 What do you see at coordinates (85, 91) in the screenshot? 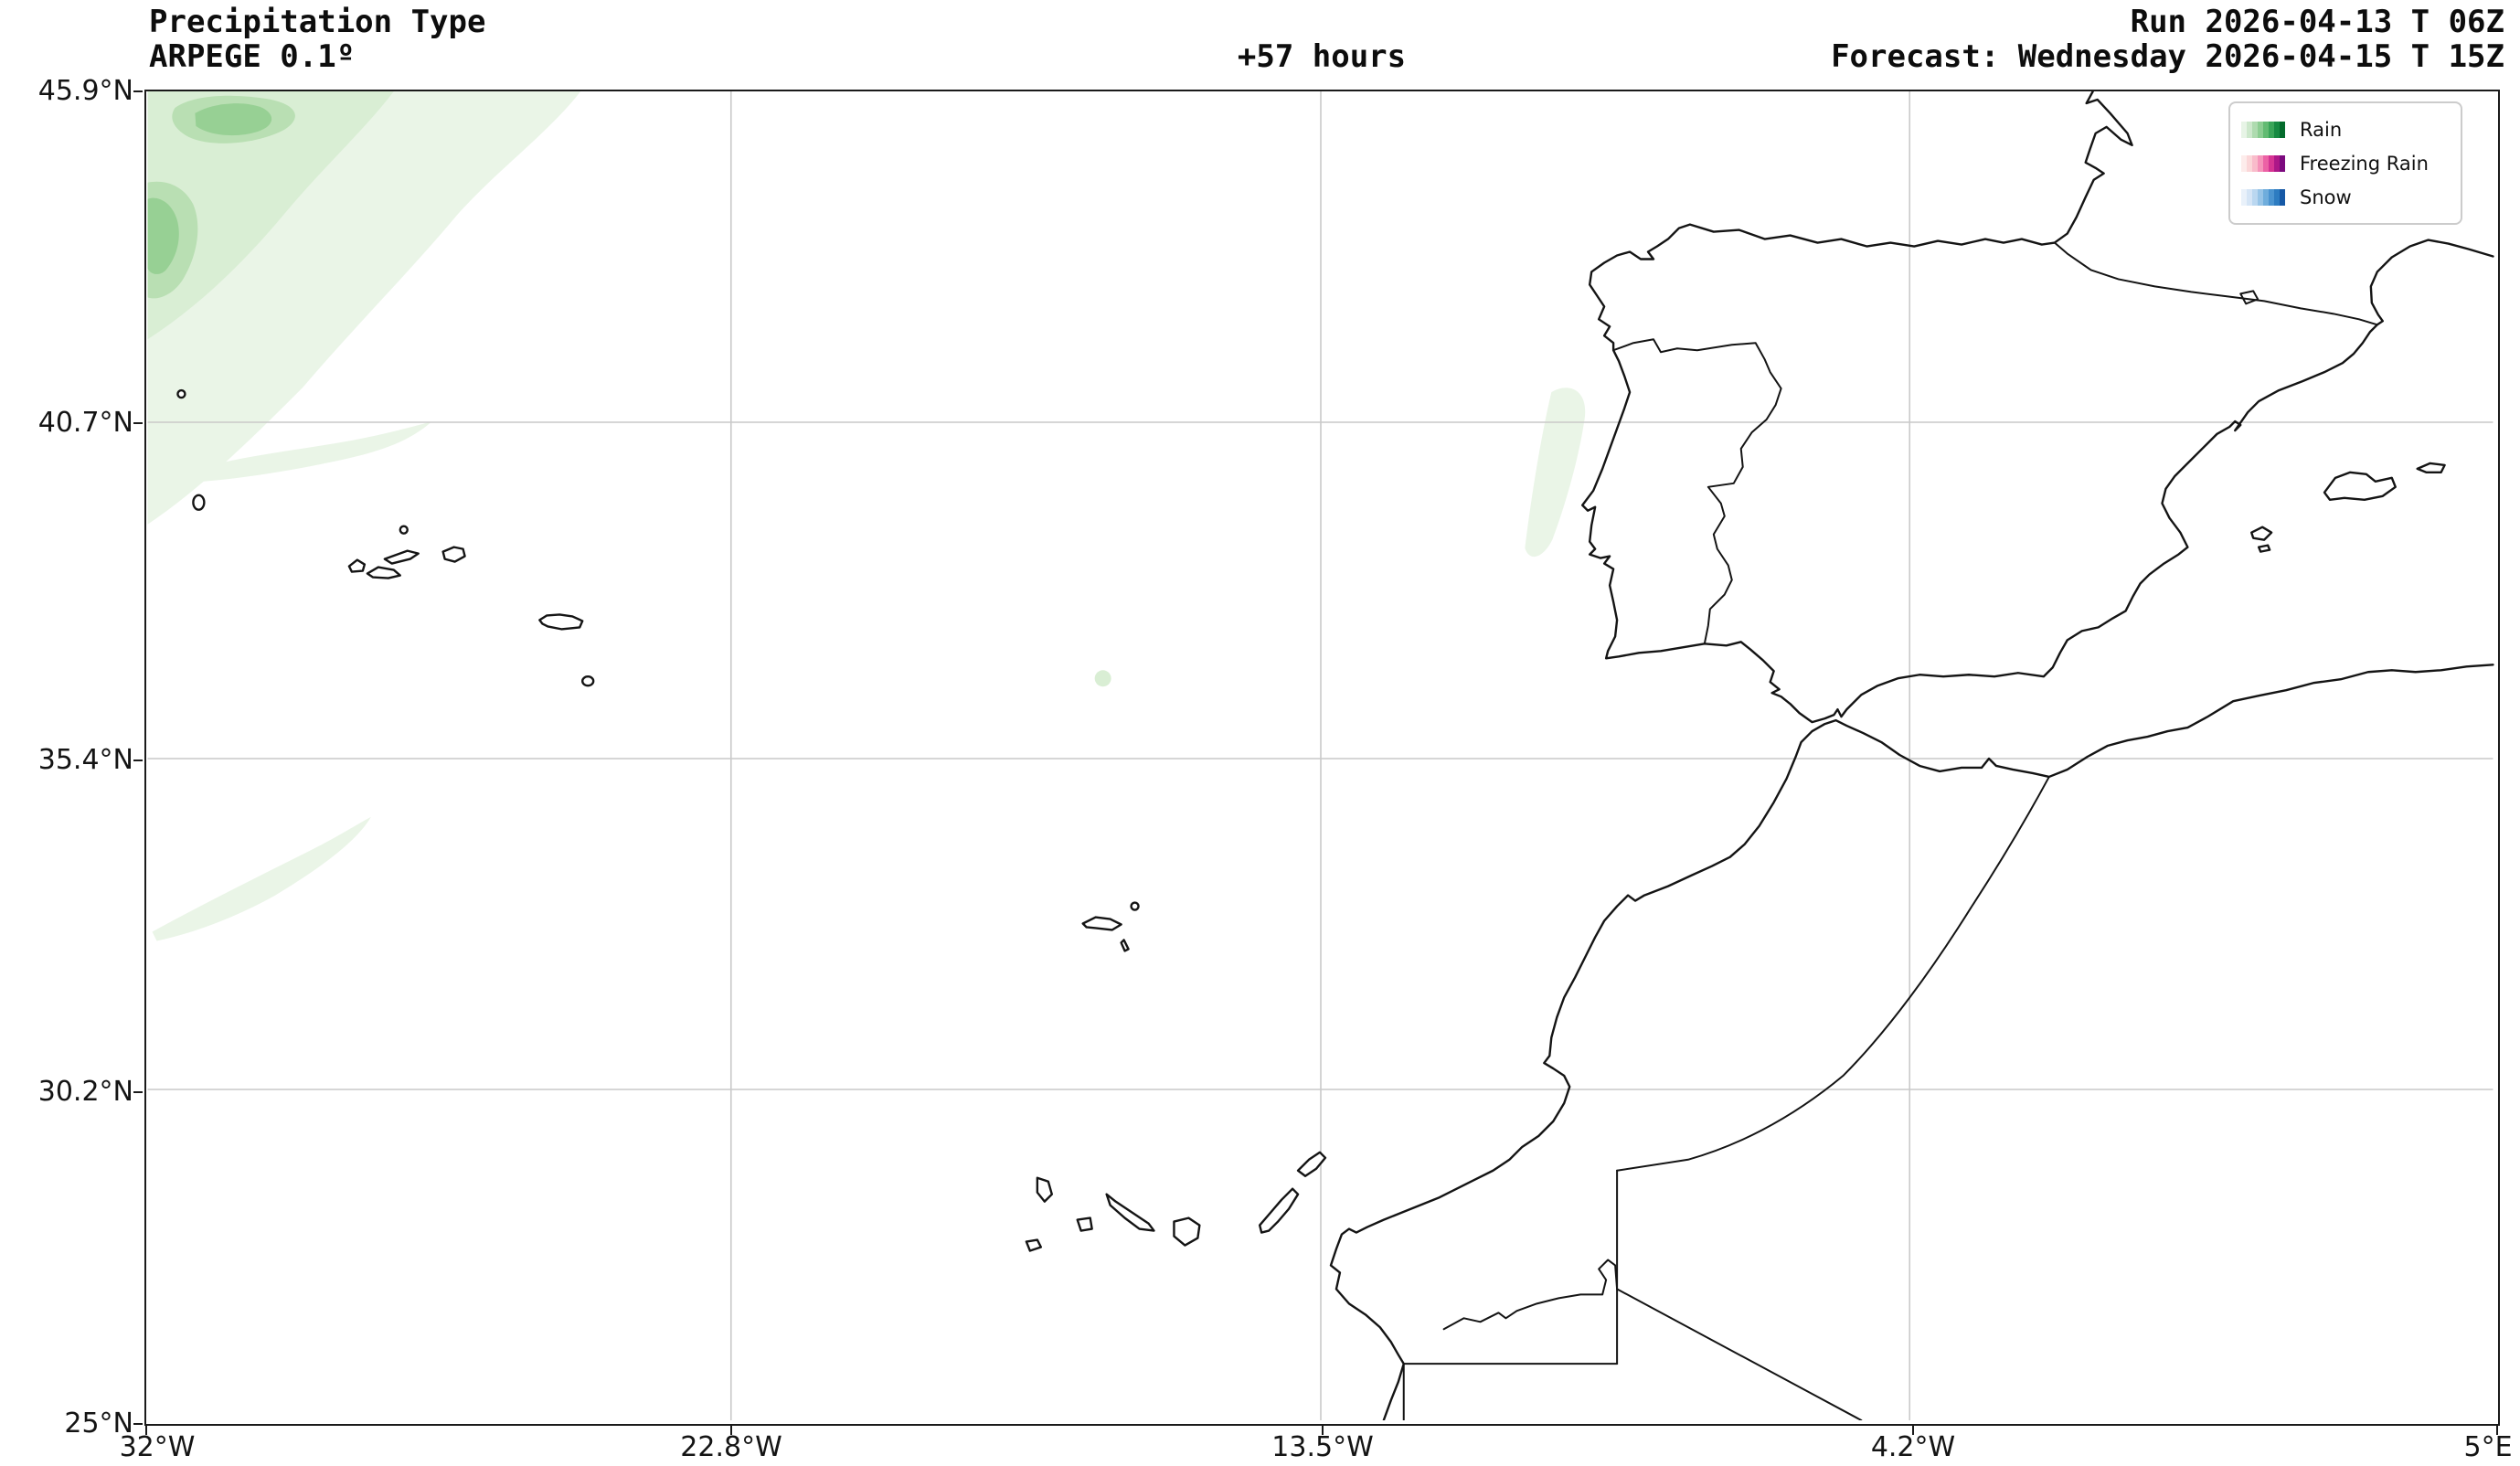
I see `lat-tick-label: 45.9°N` at bounding box center [85, 91].